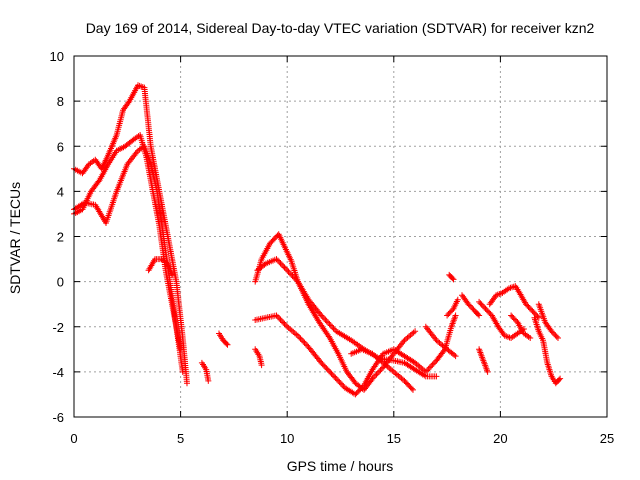  I want to click on y-tick-label: 8, so click(60, 101).